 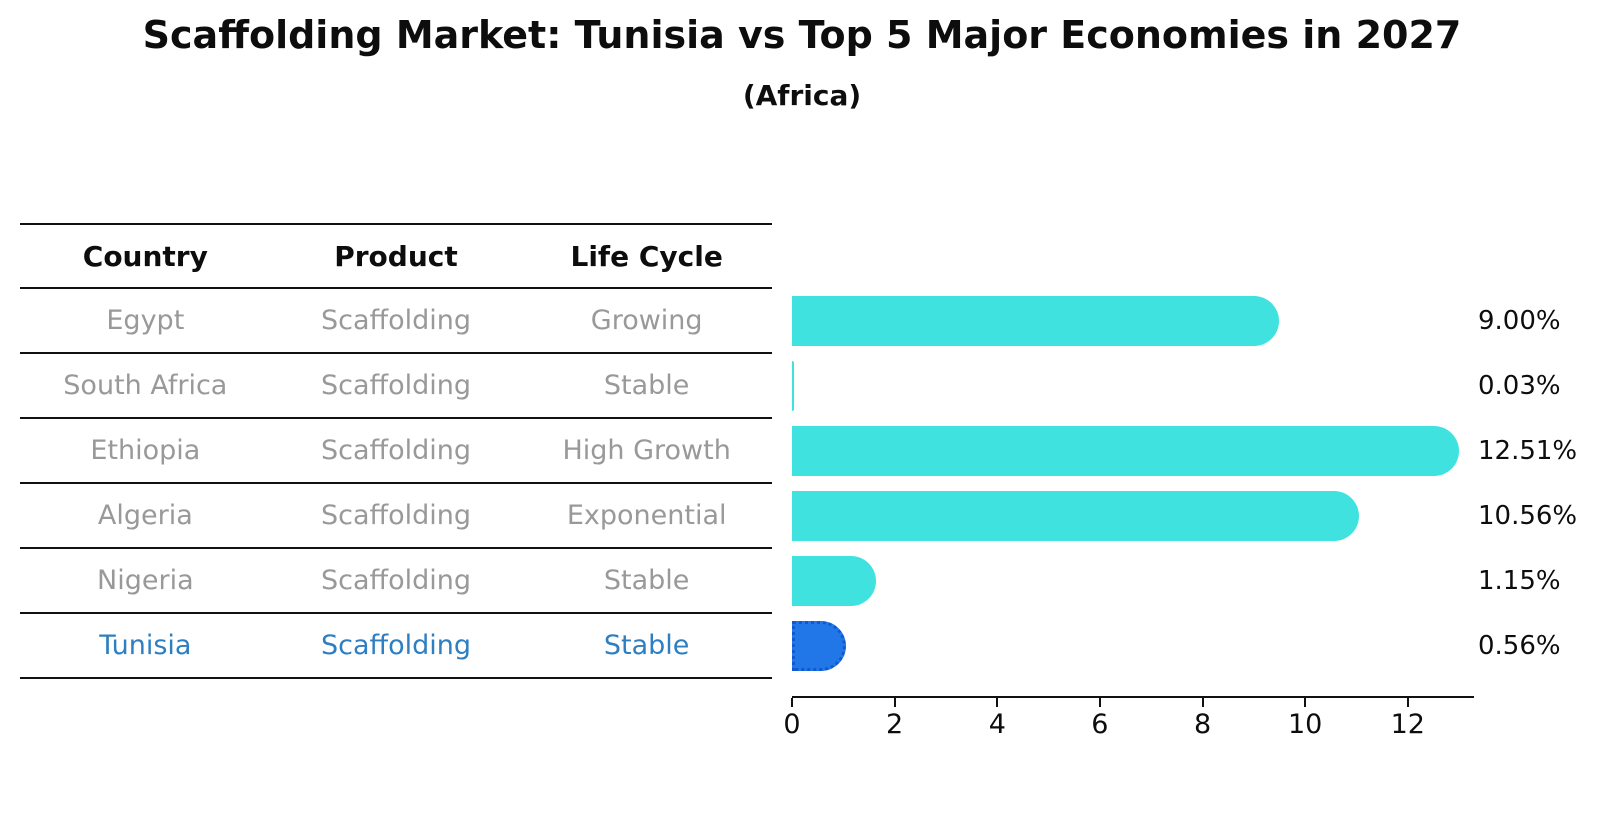 What do you see at coordinates (1133, 697) in the screenshot?
I see `x-axis-line` at bounding box center [1133, 697].